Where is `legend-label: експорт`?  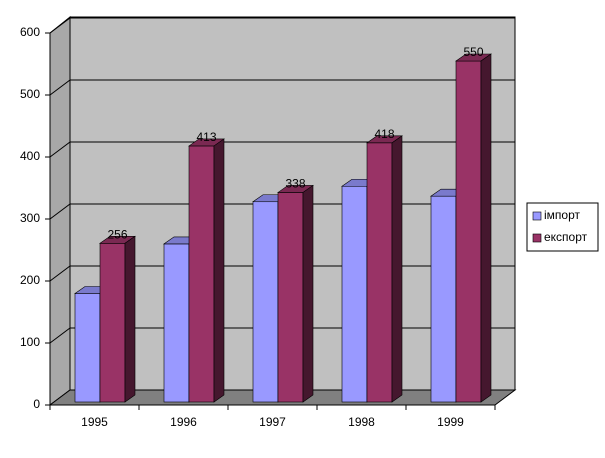 legend-label: експорт is located at coordinates (566, 237).